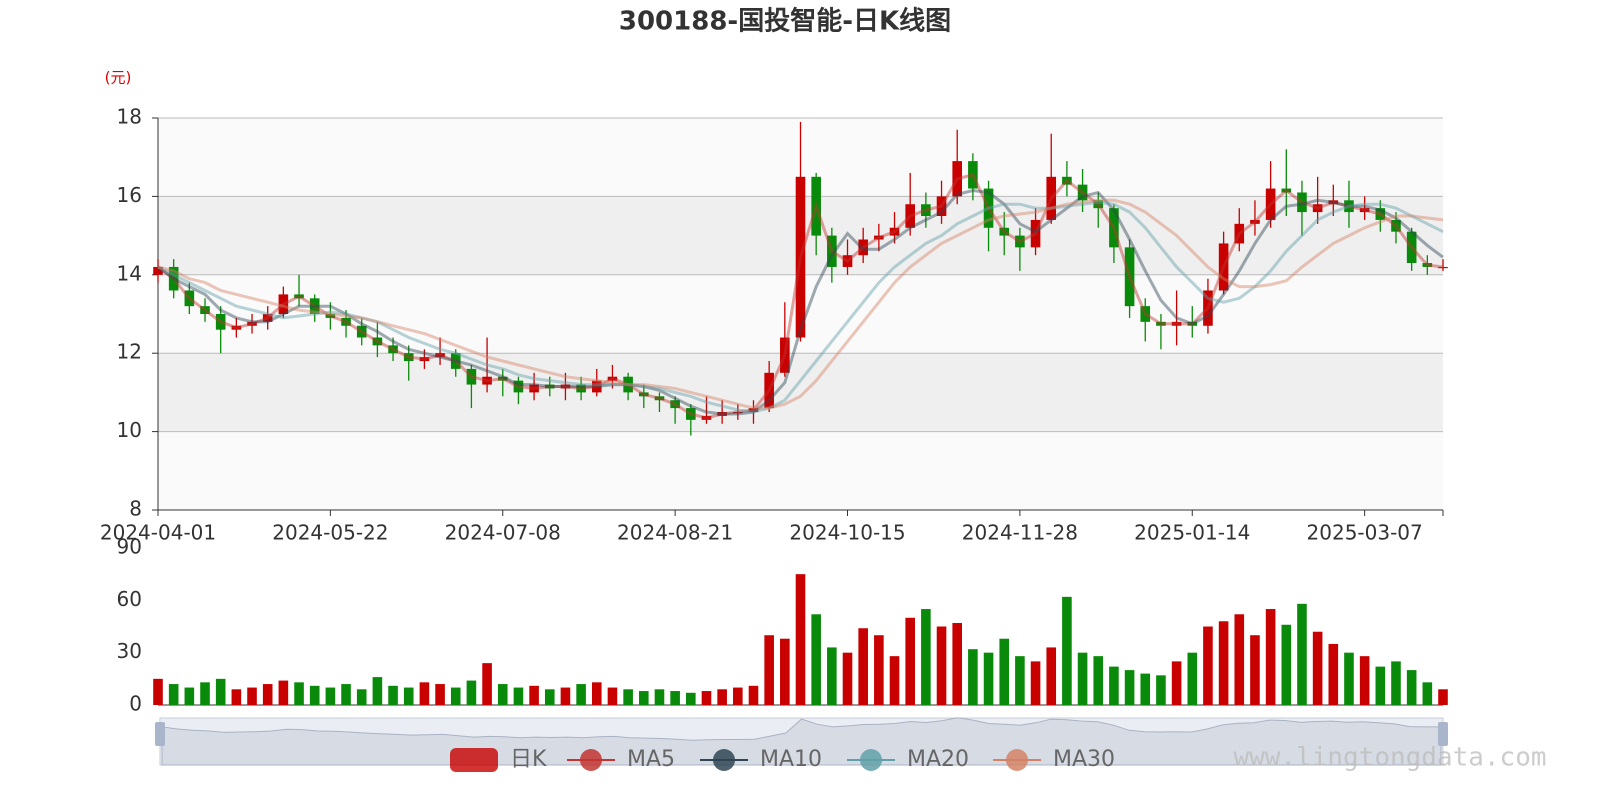  Describe the element at coordinates (1443, 734) in the screenshot. I see `zoom-handle-right` at that location.